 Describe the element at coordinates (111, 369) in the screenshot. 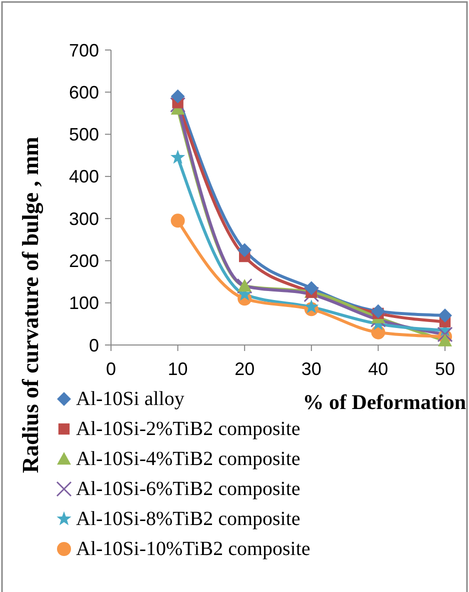

I see `x-tick-label: 0` at that location.